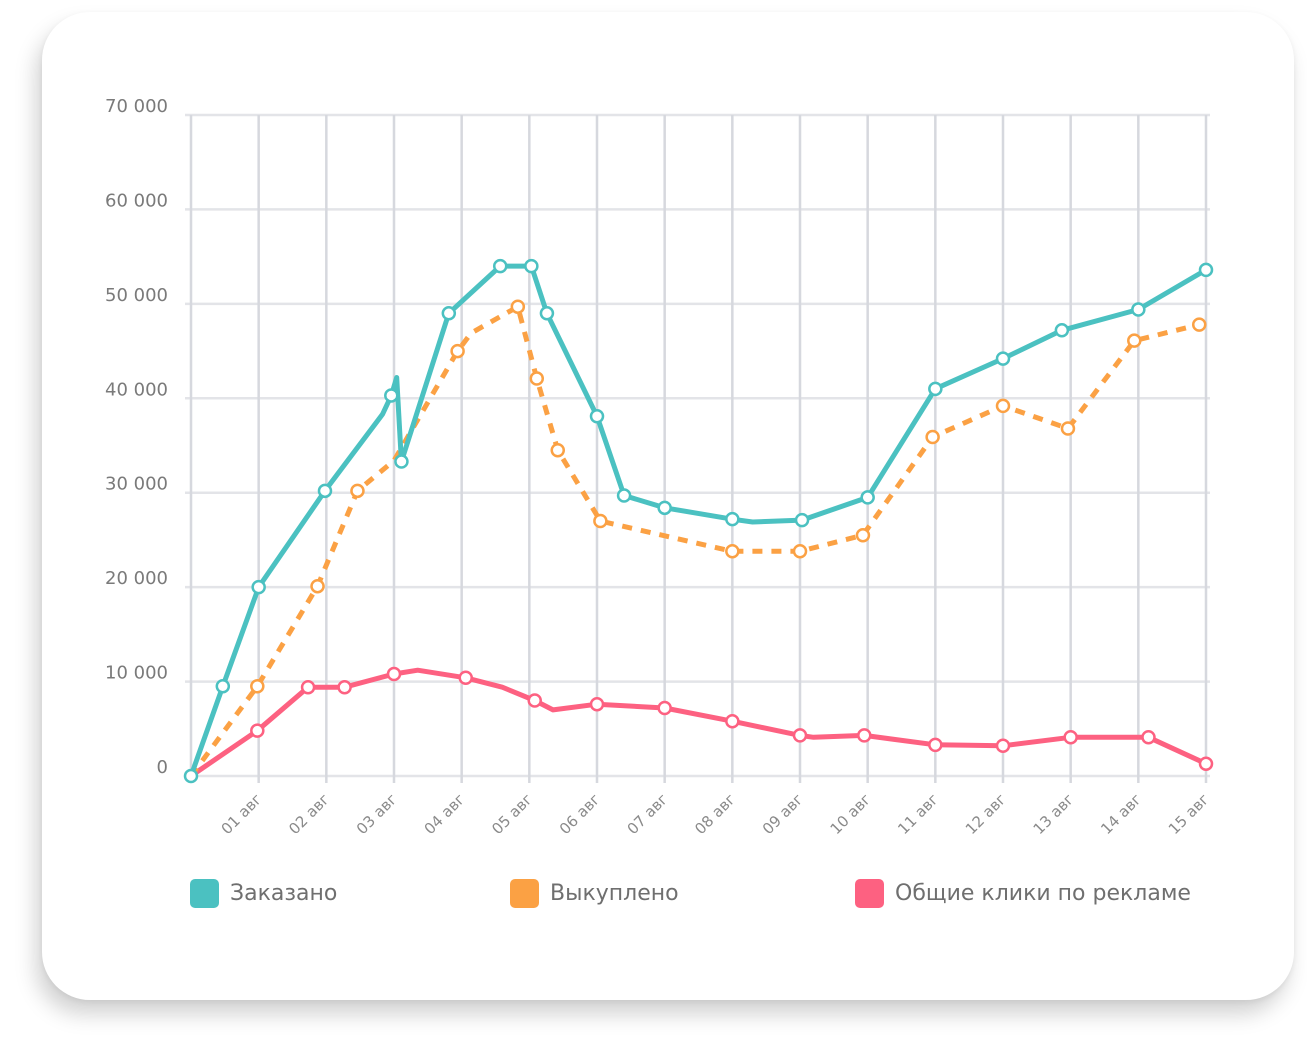 The height and width of the screenshot is (1045, 1307). I want to click on legend-item-ad-clicks: Общие клики по рекламе, so click(1023, 893).